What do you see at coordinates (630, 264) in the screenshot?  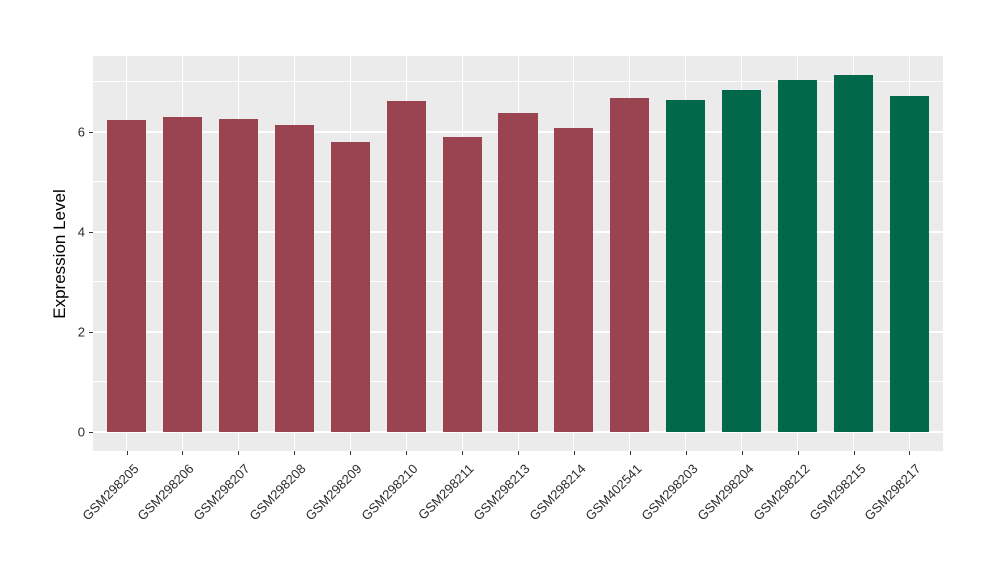 I see `bar-GSM402541` at bounding box center [630, 264].